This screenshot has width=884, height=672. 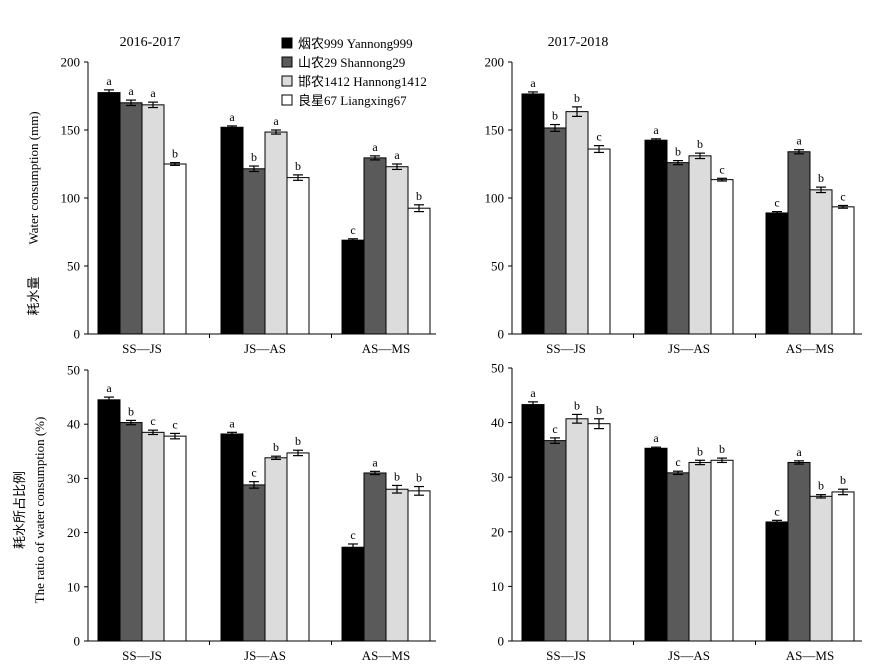 What do you see at coordinates (150, 42) in the screenshot?
I see `panel-title-2016-2017: 2016-2017` at bounding box center [150, 42].